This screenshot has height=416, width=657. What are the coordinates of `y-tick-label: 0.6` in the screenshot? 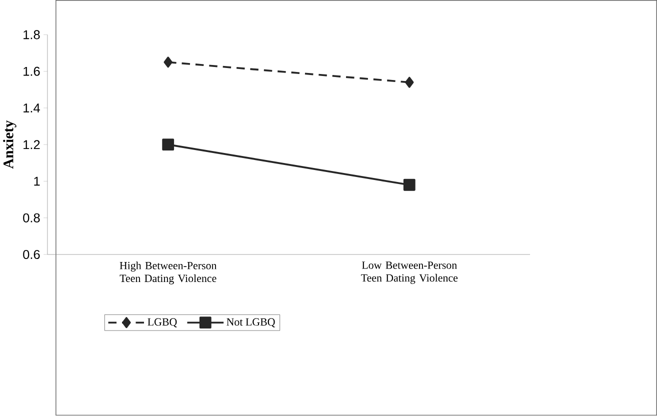 It's located at (31, 255).